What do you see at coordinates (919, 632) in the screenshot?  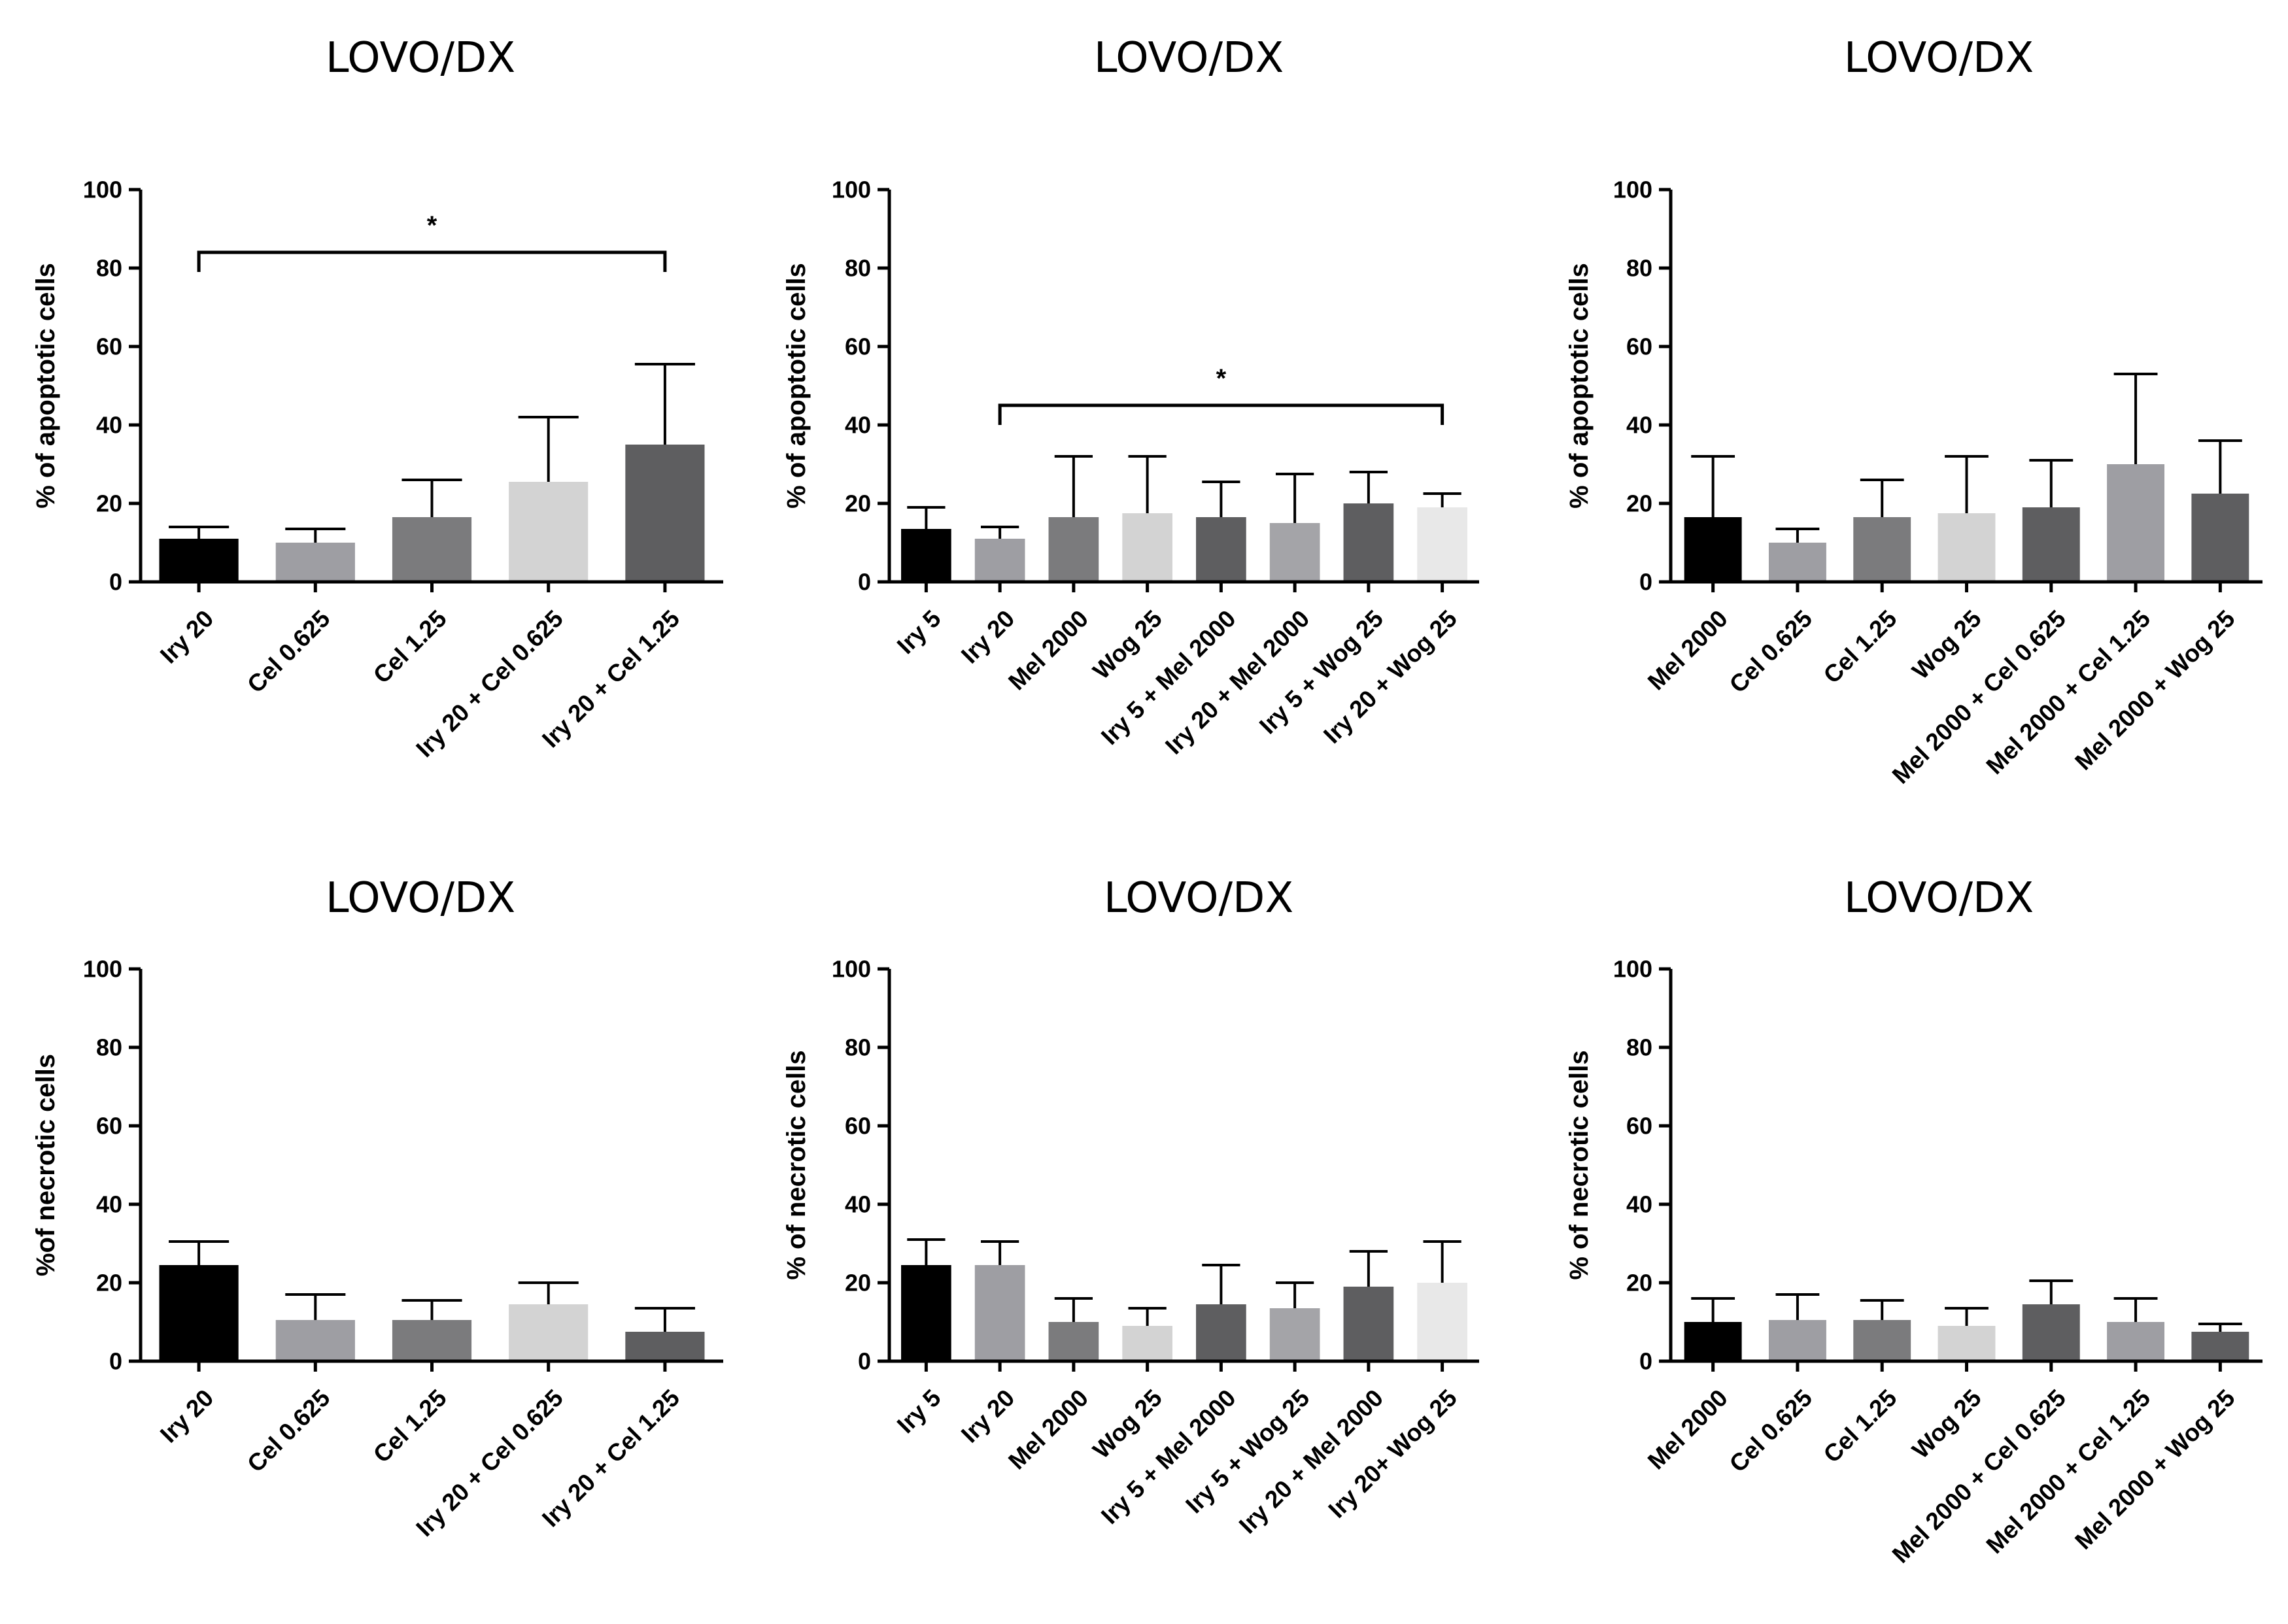 I see `x-tick-label: Iry 5` at bounding box center [919, 632].